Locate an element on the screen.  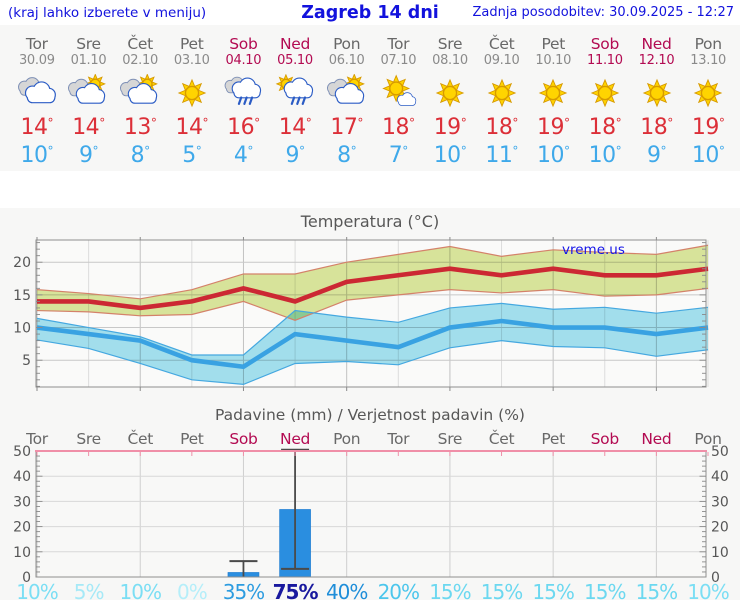
temp-y-tick-label: 20 is located at coordinates (22, 263).